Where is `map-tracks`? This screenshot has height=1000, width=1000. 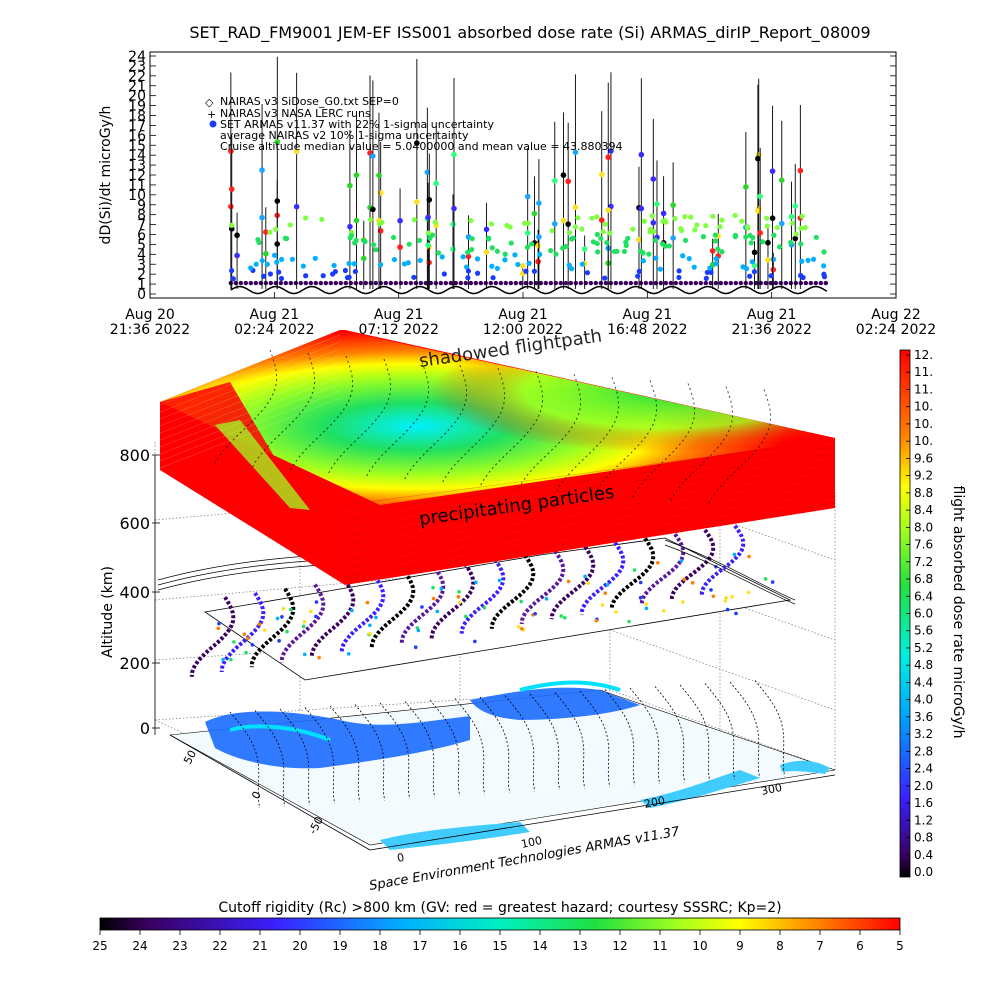
map-tracks is located at coordinates (507, 744).